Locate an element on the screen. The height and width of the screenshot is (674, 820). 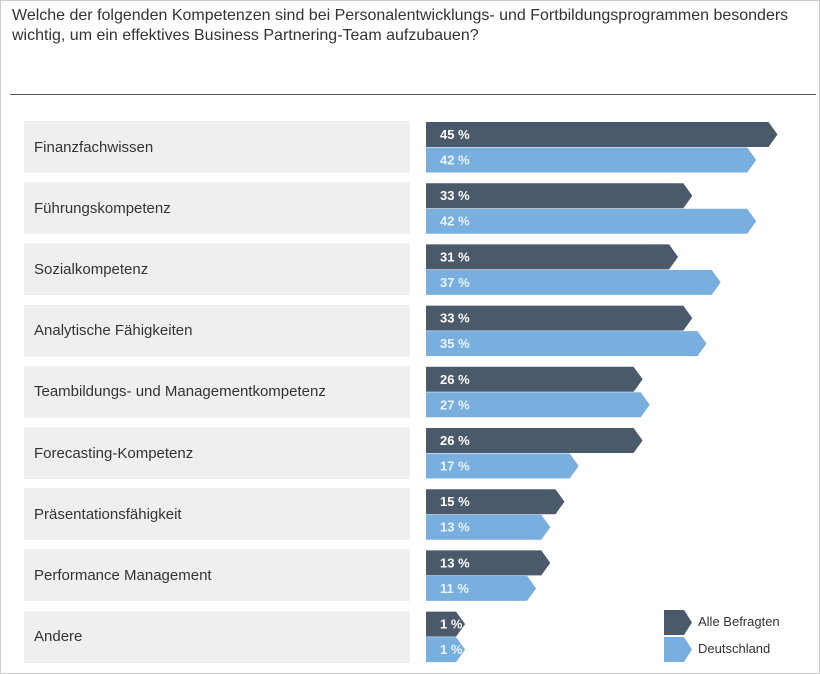
legend-item-deutschland: Deutschland is located at coordinates (742, 649).